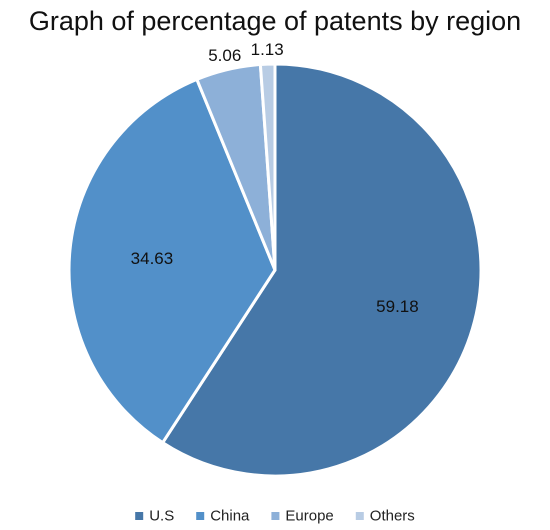 The image size is (550, 530). I want to click on legend-swatch-others, so click(359, 516).